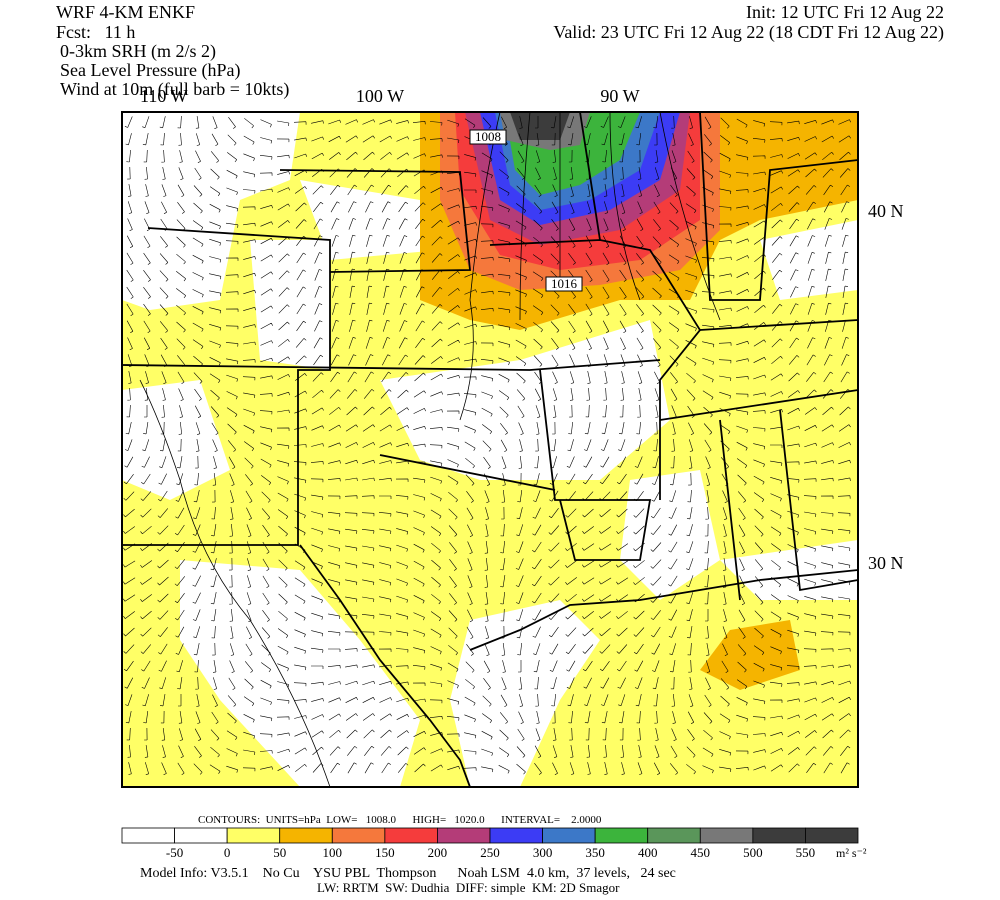  I want to click on colorbar-label: -50, so click(174, 852).